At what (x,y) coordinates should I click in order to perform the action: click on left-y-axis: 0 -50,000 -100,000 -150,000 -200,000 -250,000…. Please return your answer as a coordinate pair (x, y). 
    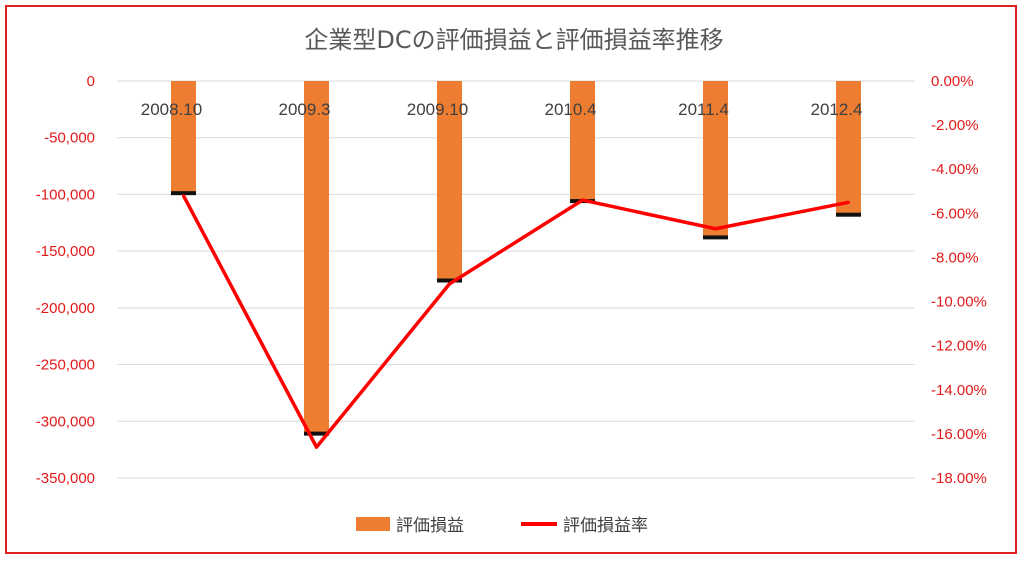
    Looking at the image, I should click on (65, 280).